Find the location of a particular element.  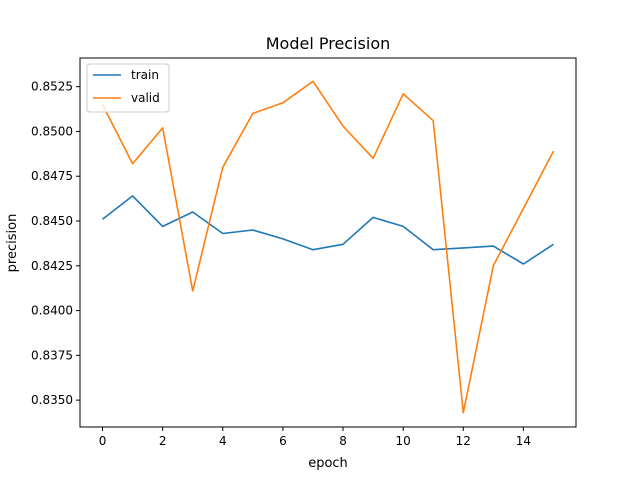

legend-box is located at coordinates (128, 88).